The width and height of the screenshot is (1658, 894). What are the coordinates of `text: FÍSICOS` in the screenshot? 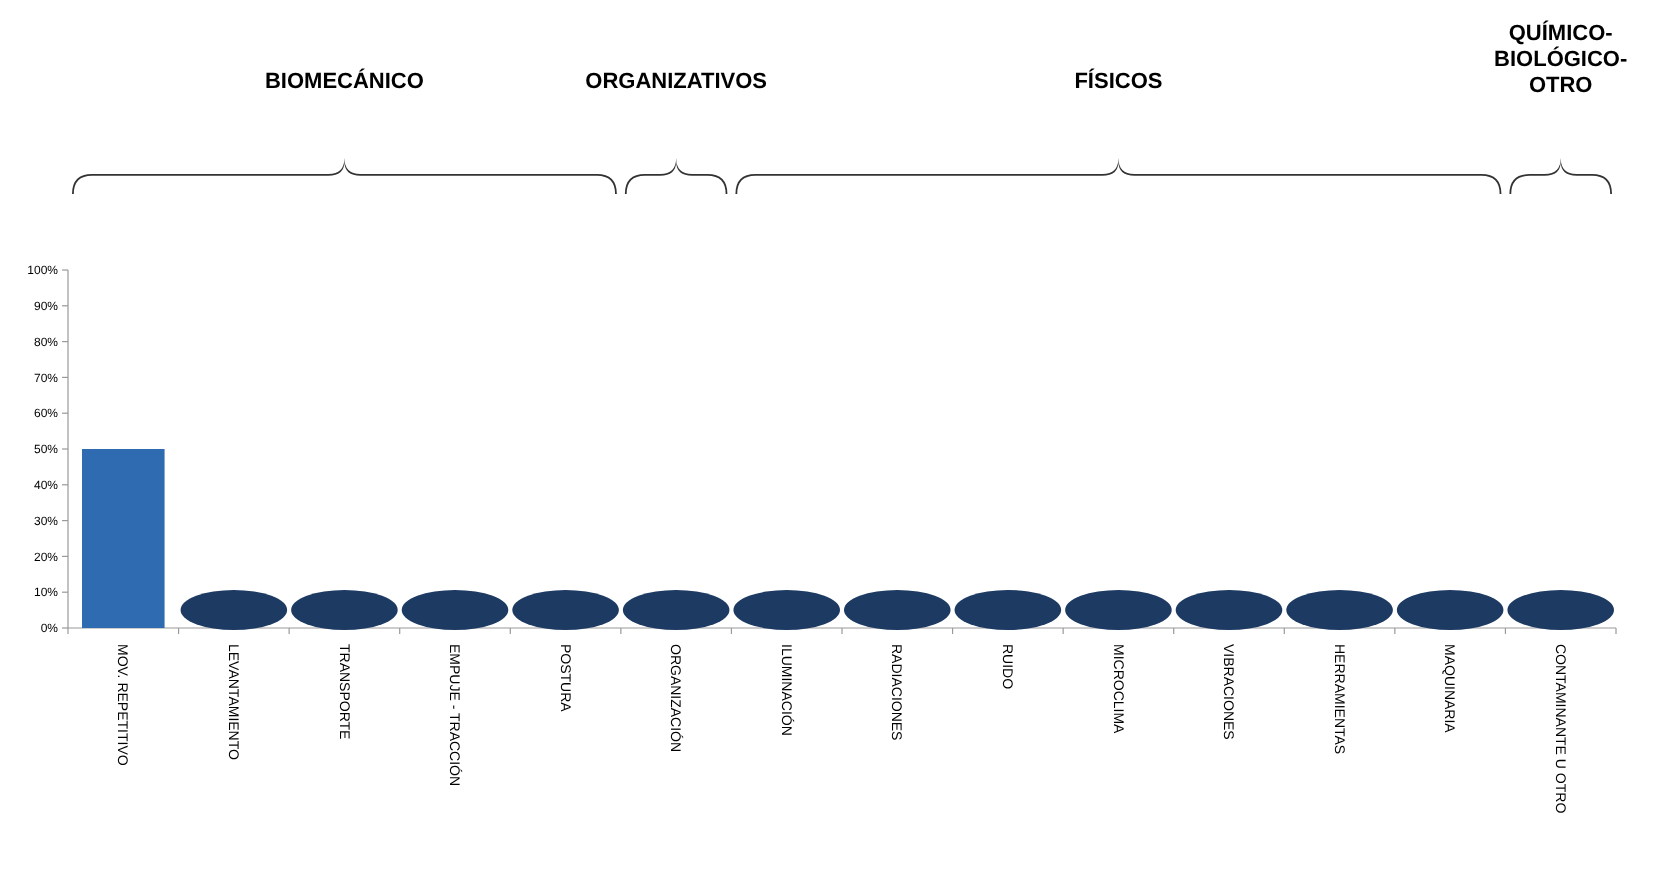 It's located at (1118, 81).